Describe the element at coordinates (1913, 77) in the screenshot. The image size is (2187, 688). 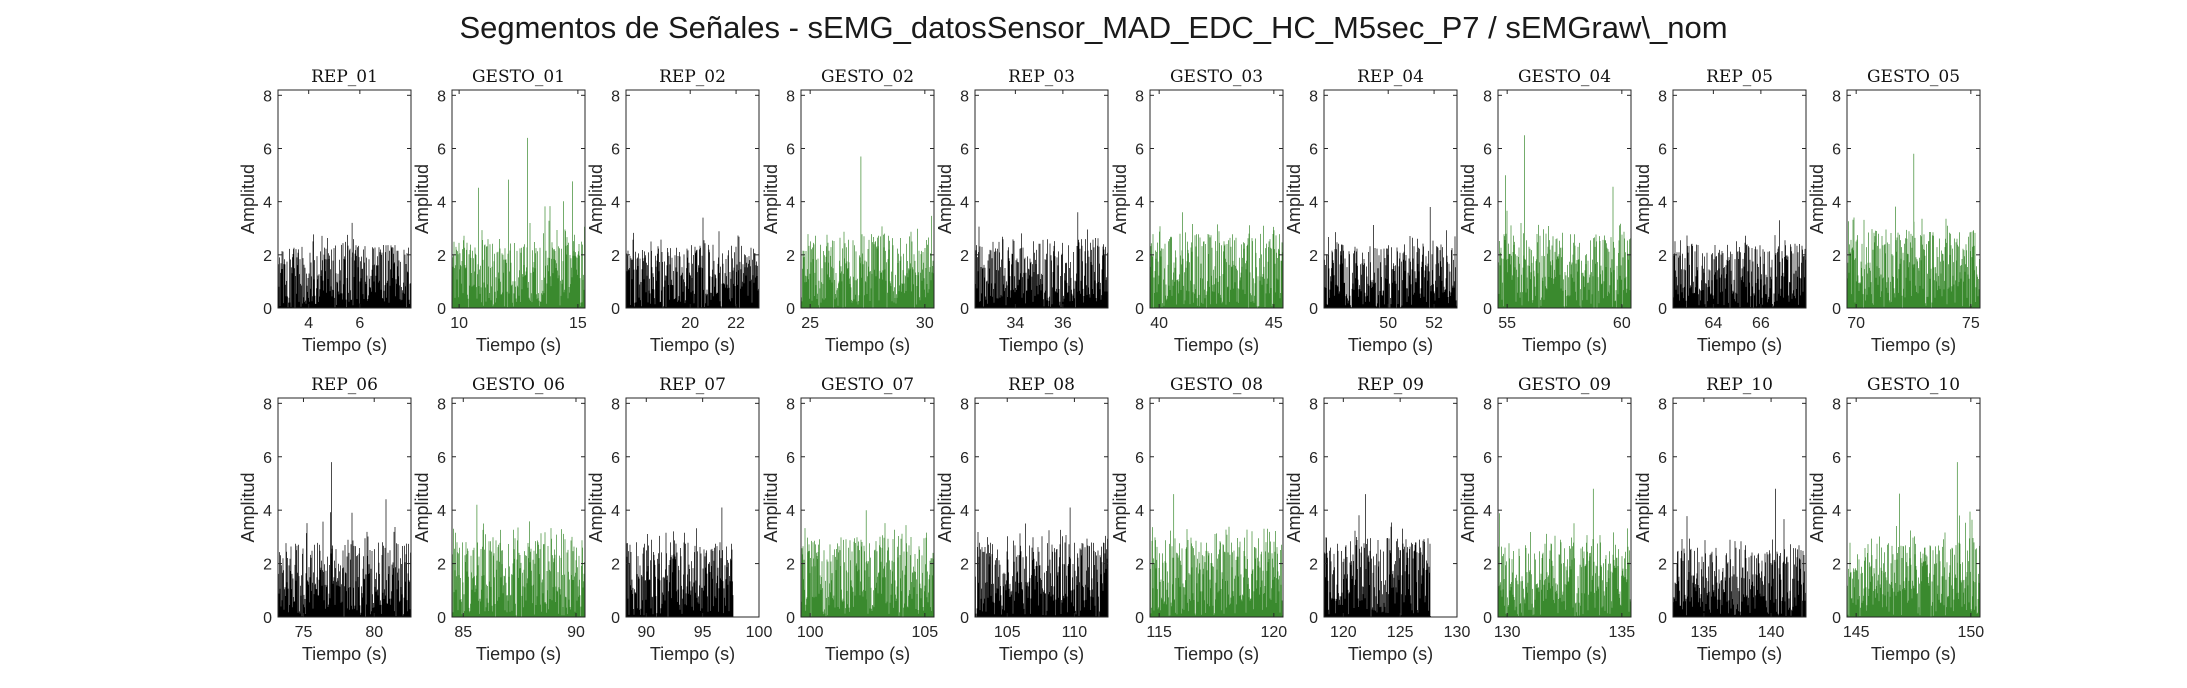
I see `panel-title: GESTO_05` at that location.